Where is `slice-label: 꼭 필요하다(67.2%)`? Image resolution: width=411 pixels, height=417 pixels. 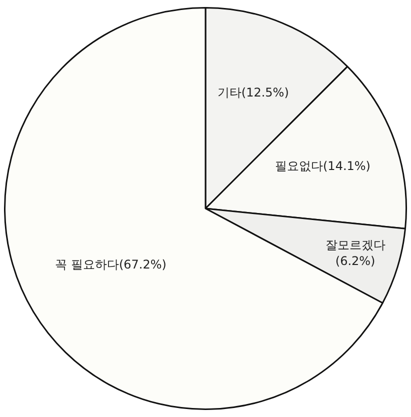 slice-label: 꼭 필요하다(67.2%) is located at coordinates (110, 264).